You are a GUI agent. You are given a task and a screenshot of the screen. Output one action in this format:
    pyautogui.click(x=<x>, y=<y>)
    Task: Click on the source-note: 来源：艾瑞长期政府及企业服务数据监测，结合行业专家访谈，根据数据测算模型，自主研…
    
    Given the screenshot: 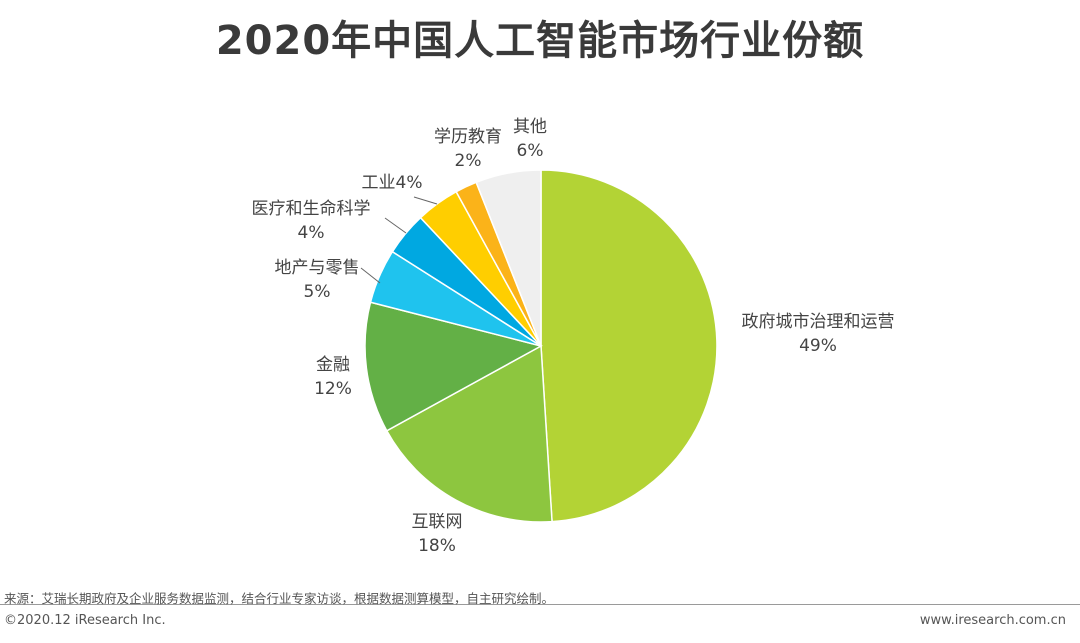 What is the action you would take?
    pyautogui.click(x=279, y=598)
    